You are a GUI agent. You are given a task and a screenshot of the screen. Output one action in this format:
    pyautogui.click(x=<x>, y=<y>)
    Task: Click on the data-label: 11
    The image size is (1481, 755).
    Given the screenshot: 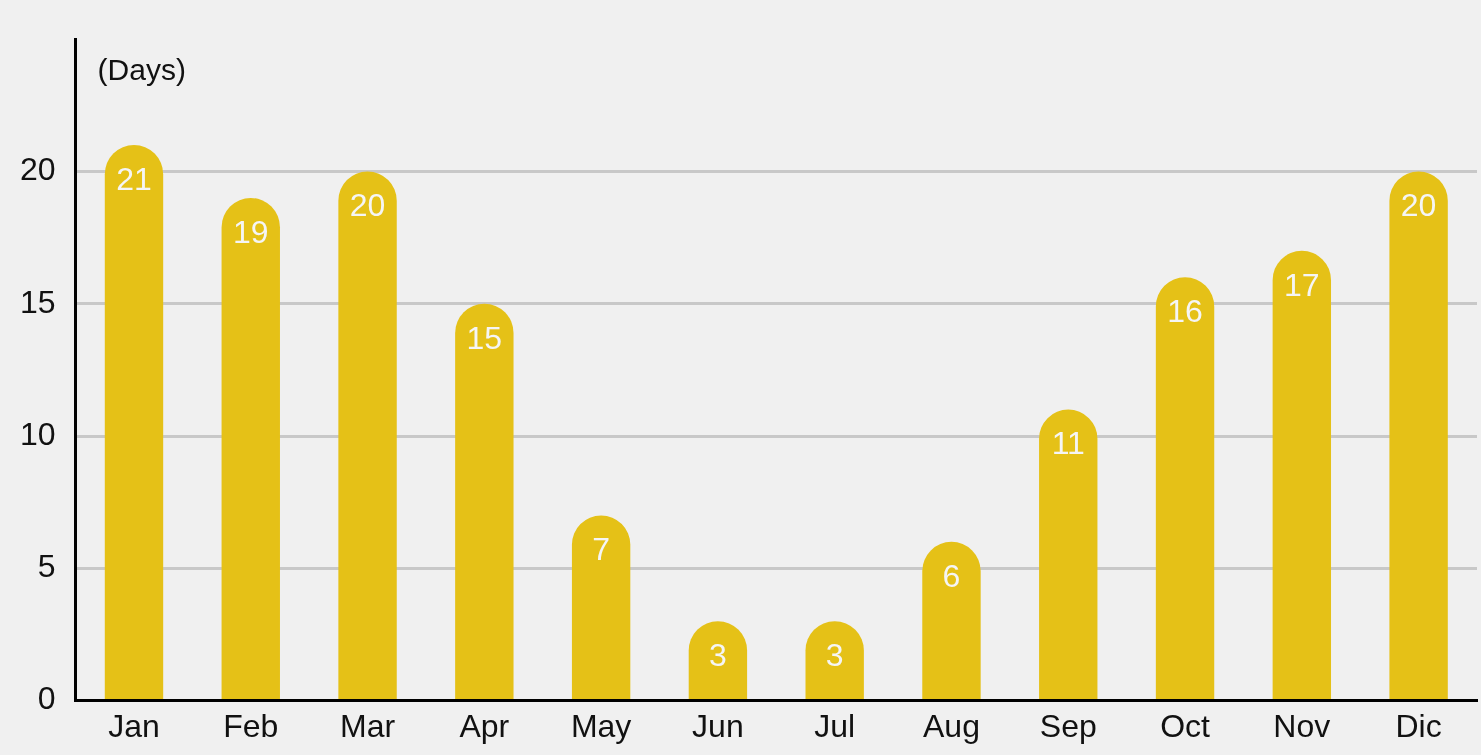 What is the action you would take?
    pyautogui.click(x=1068, y=443)
    